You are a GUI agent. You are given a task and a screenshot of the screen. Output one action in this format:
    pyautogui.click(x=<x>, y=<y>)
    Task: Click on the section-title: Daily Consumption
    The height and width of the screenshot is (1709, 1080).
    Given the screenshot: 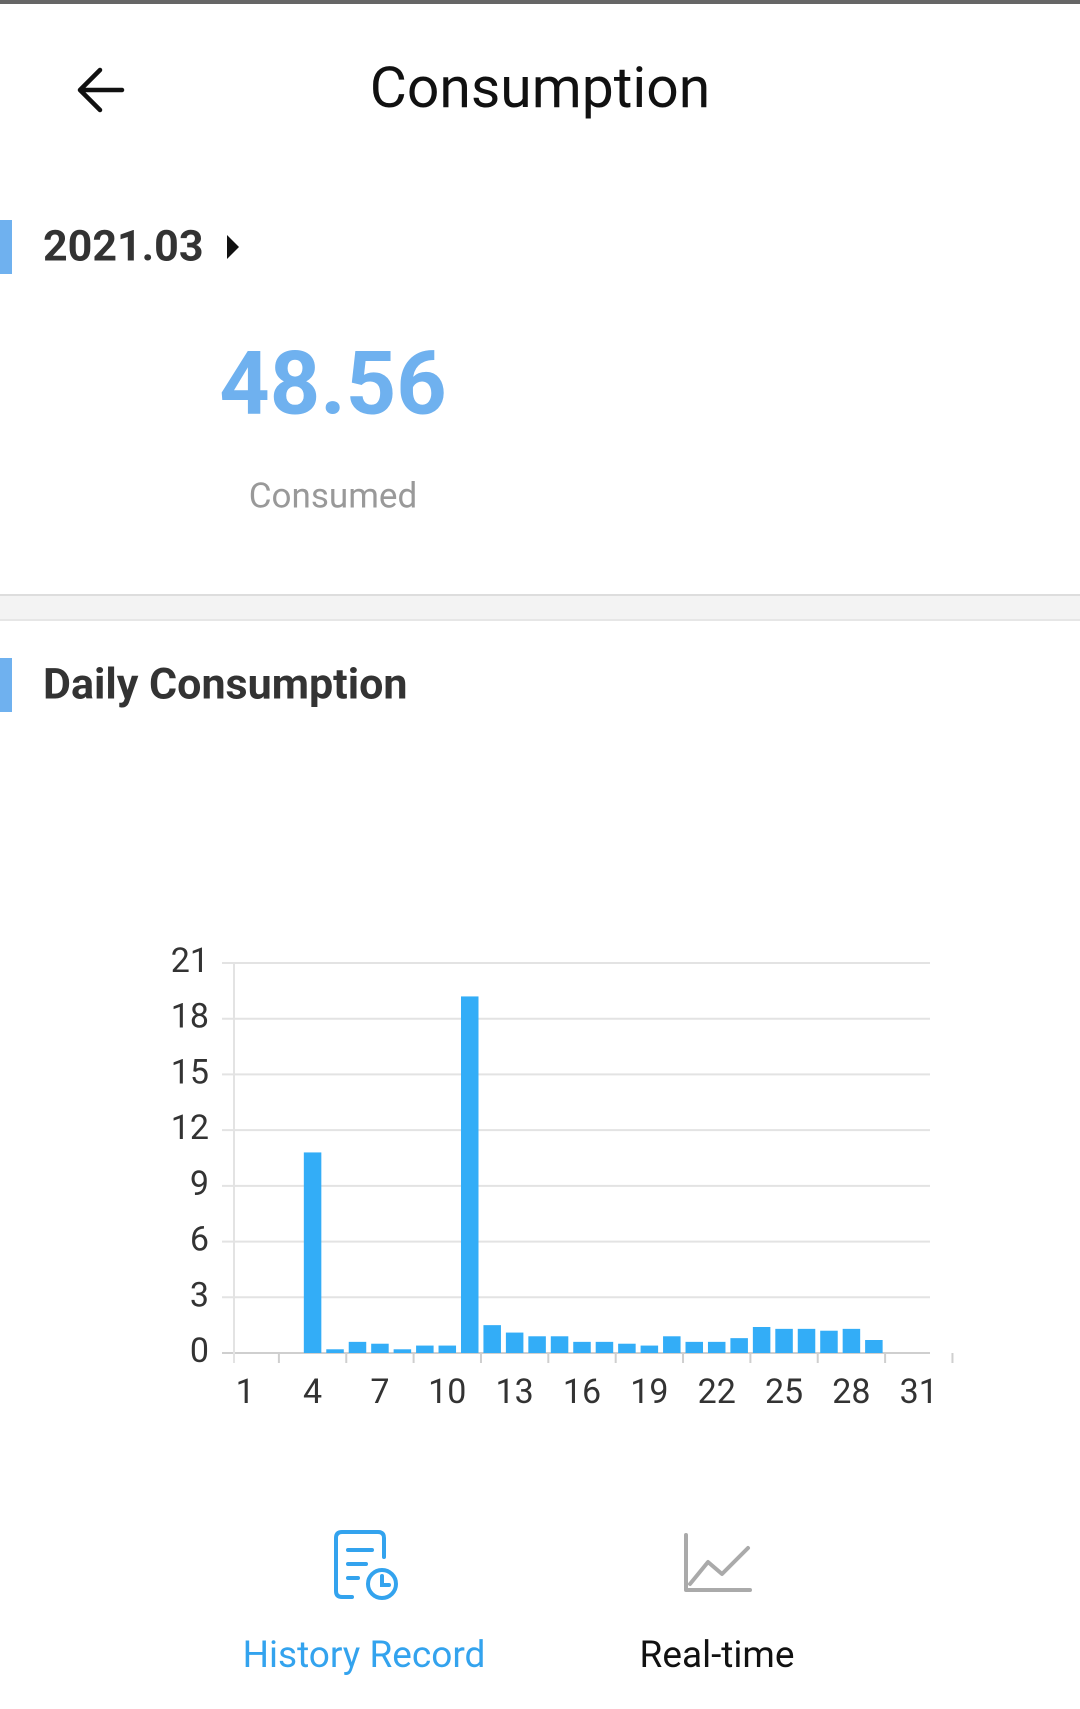 What is the action you would take?
    pyautogui.click(x=225, y=684)
    